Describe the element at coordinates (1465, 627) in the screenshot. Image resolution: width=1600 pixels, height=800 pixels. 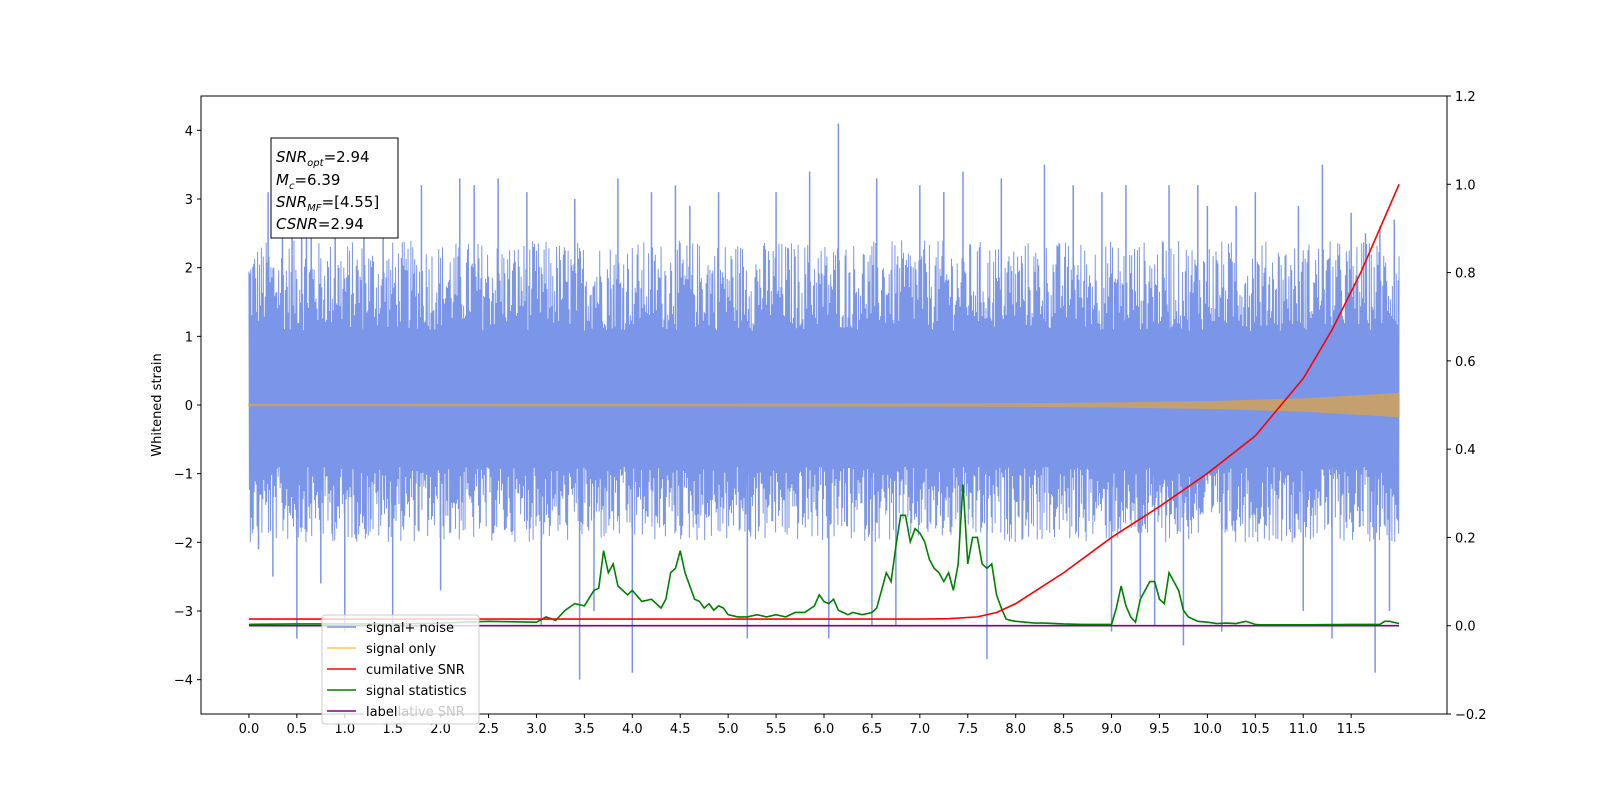
I see `y-right-tick-label: 0.0` at that location.